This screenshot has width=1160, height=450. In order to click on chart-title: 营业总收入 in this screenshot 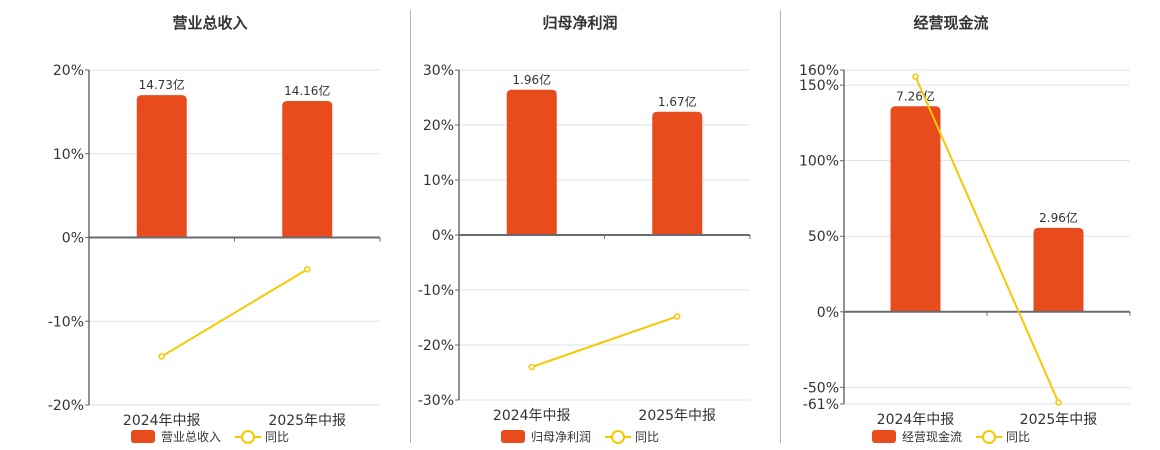, I will do `click(210, 23)`.